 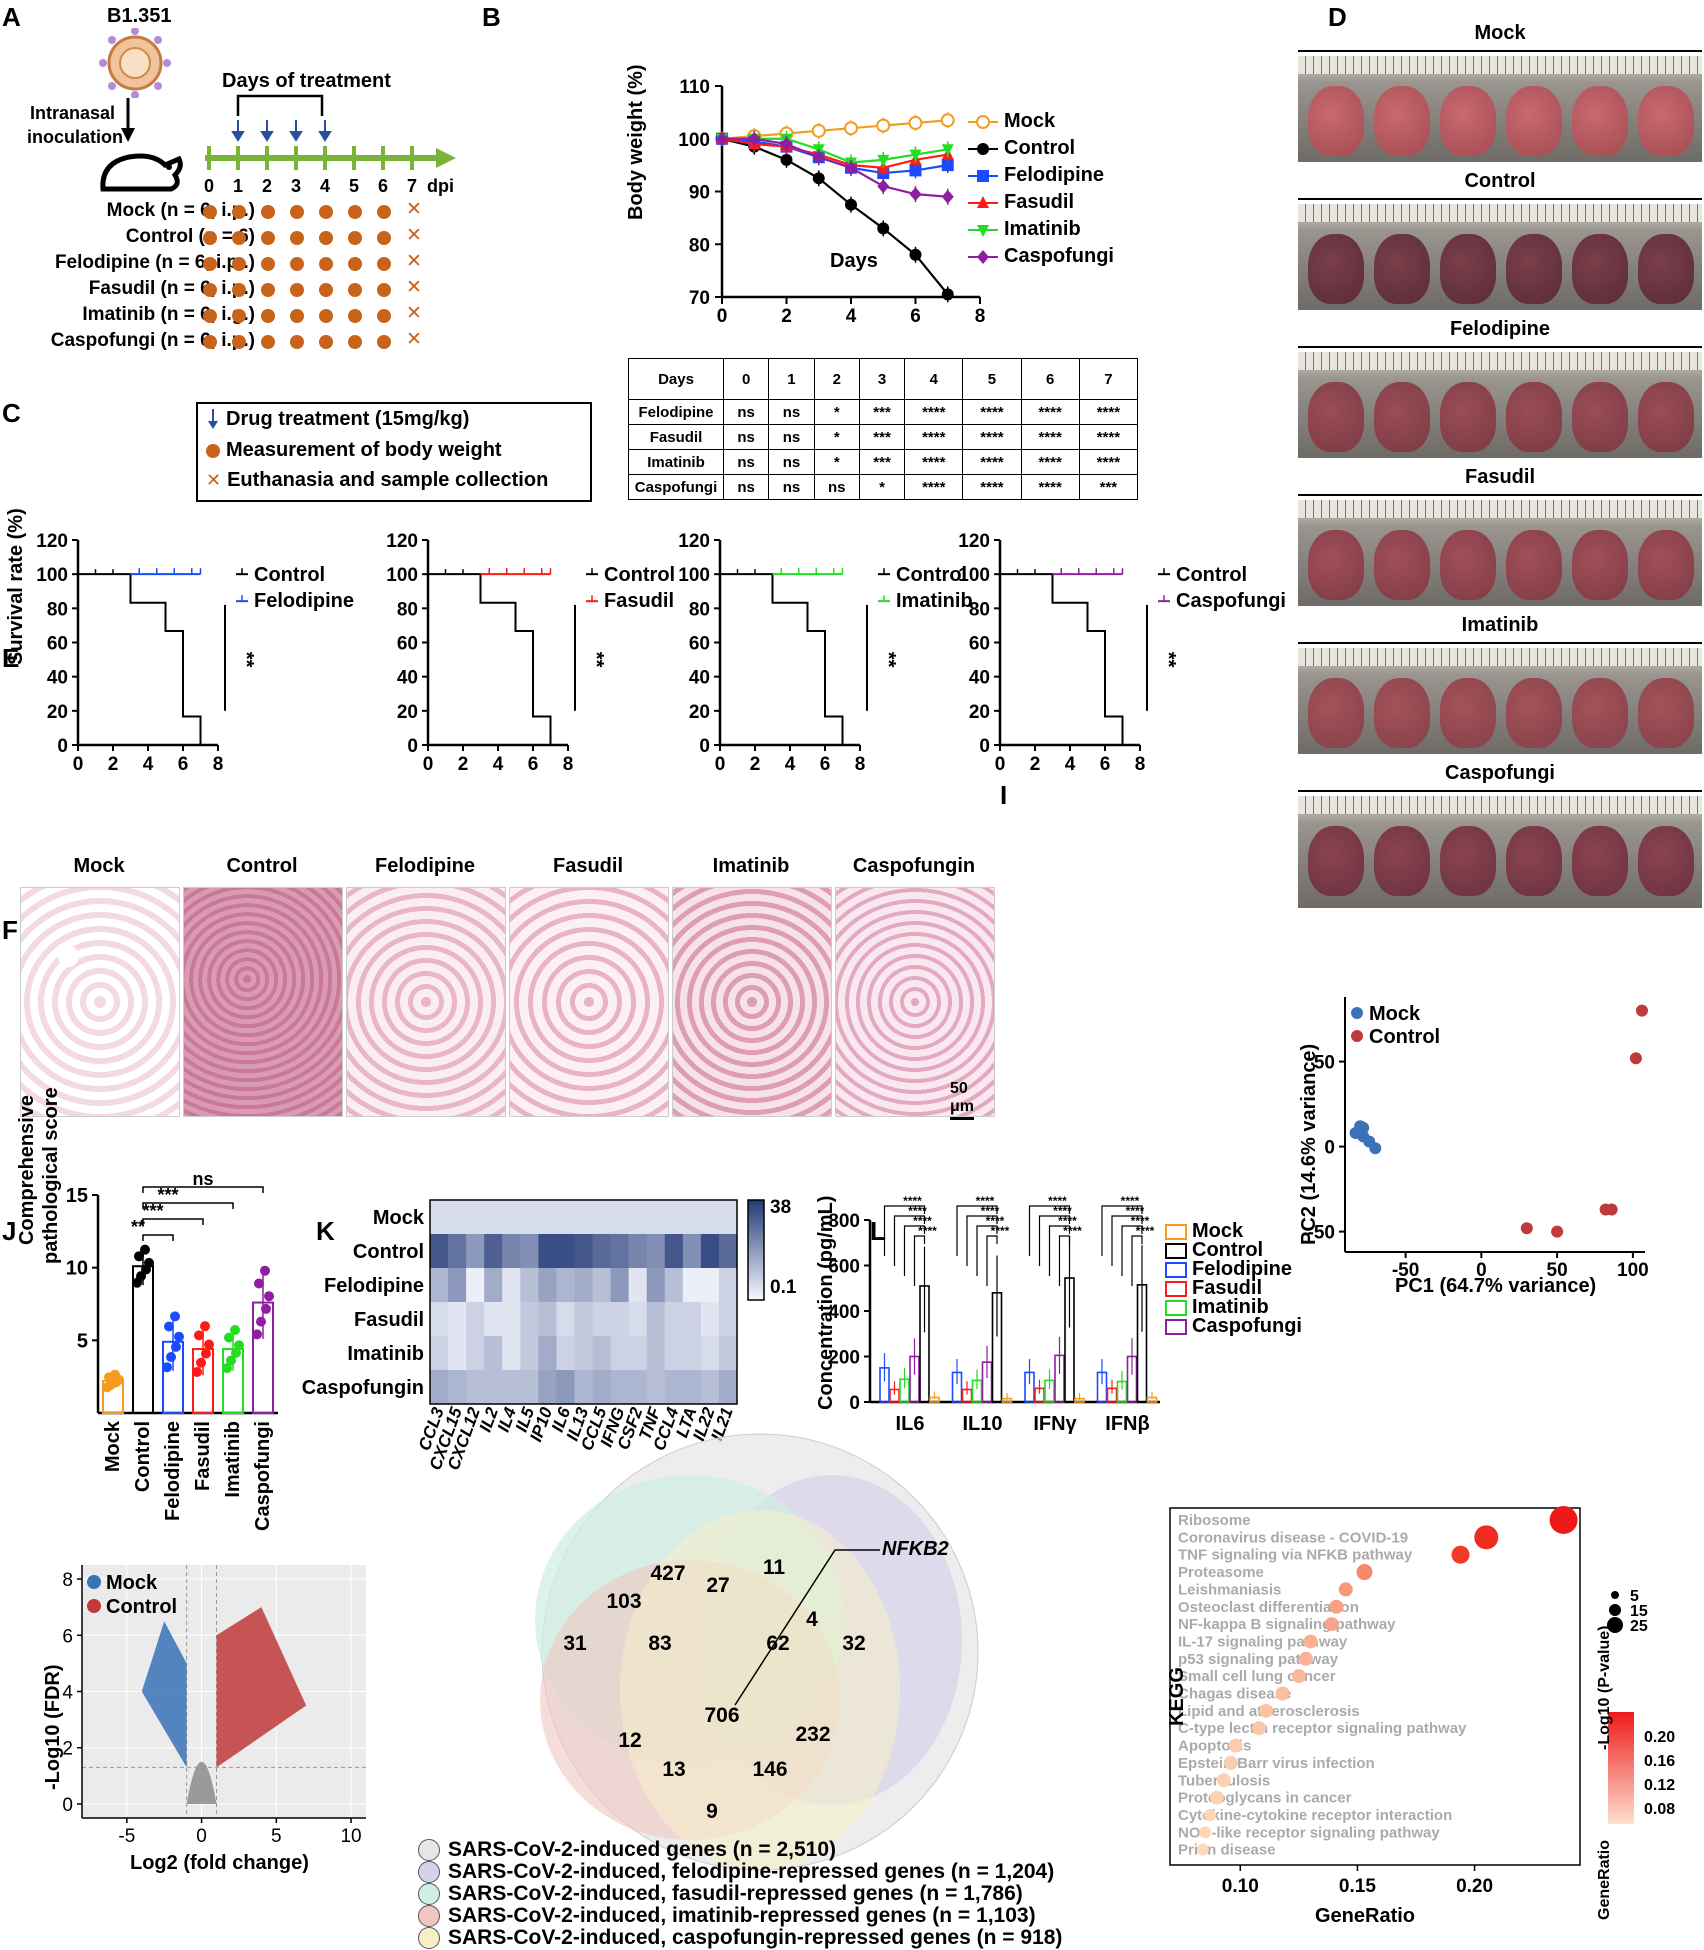 What do you see at coordinates (414, 339) in the screenshot?
I see `cross-icon: ✕` at bounding box center [414, 339].